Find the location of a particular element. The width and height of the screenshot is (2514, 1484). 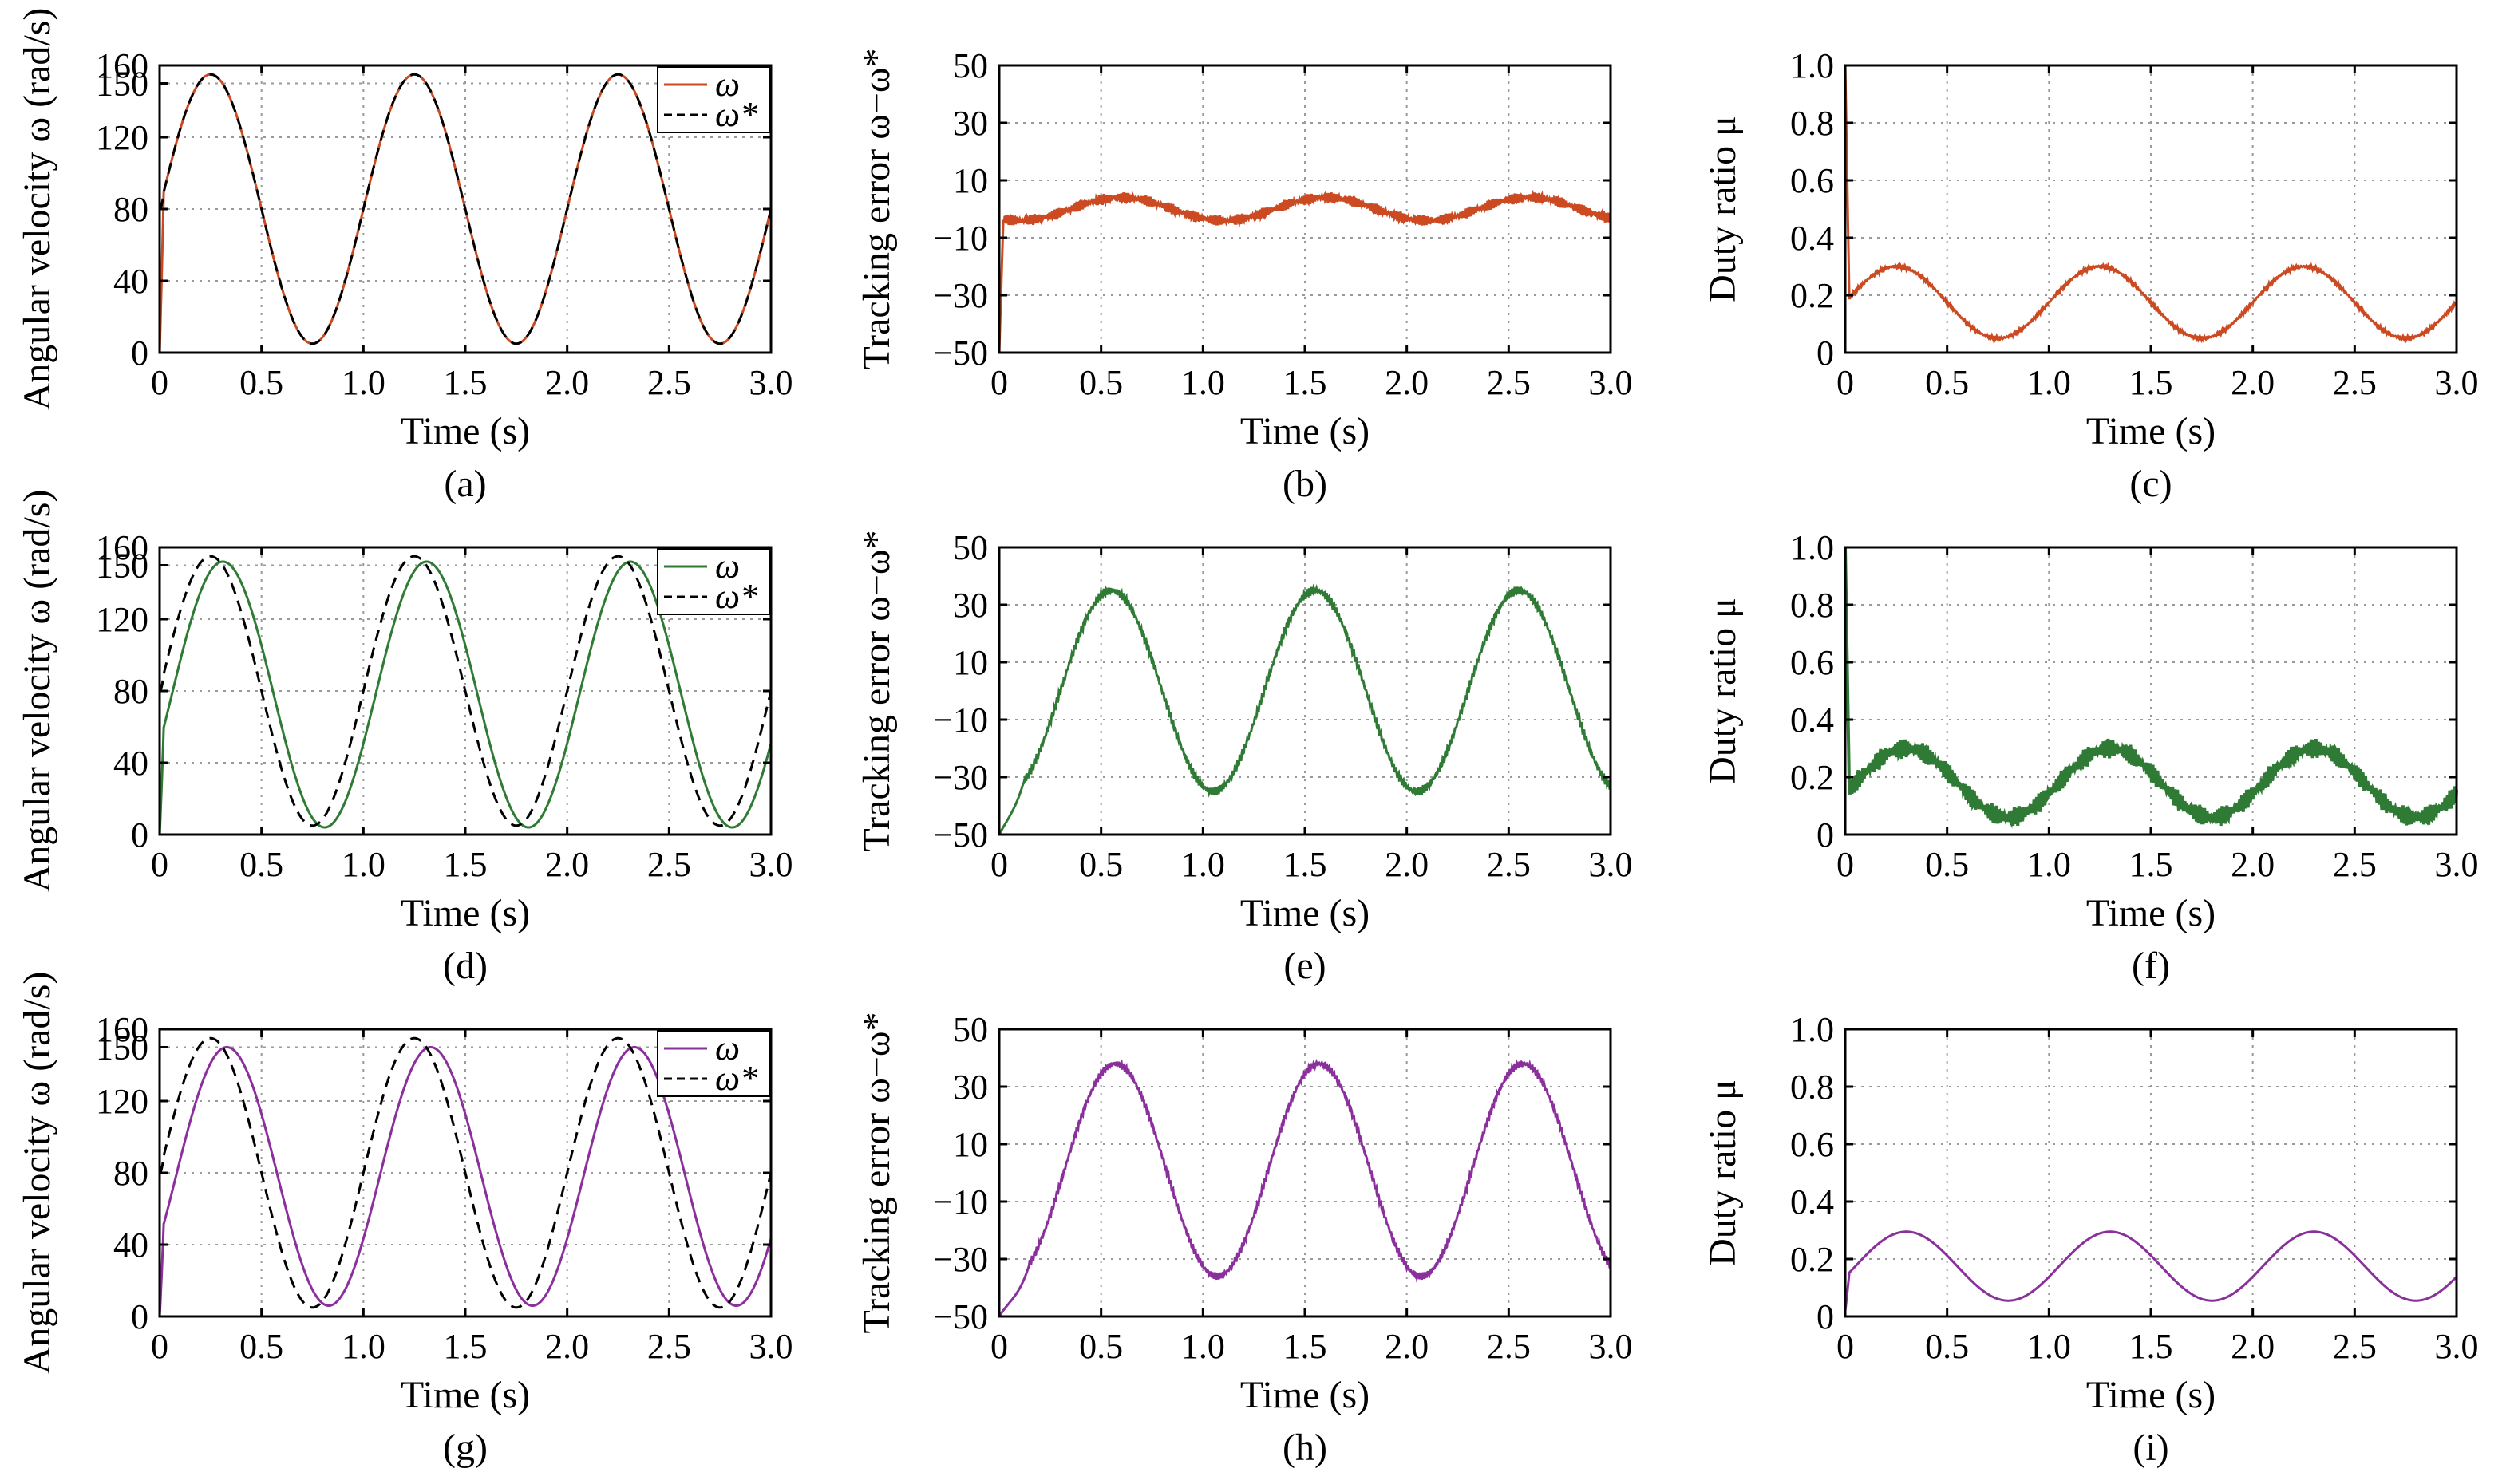

legend: ωω* is located at coordinates (713, 99).